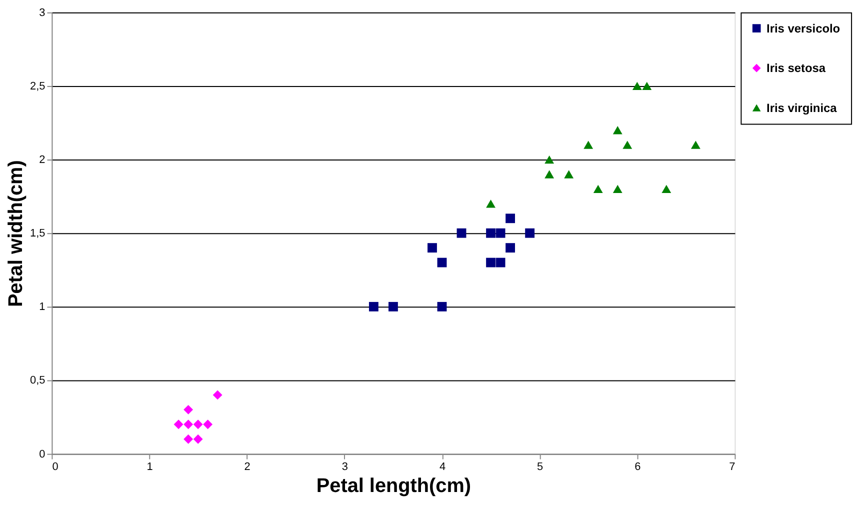  What do you see at coordinates (149, 467) in the screenshot?
I see `x-tick-label: 1` at bounding box center [149, 467].